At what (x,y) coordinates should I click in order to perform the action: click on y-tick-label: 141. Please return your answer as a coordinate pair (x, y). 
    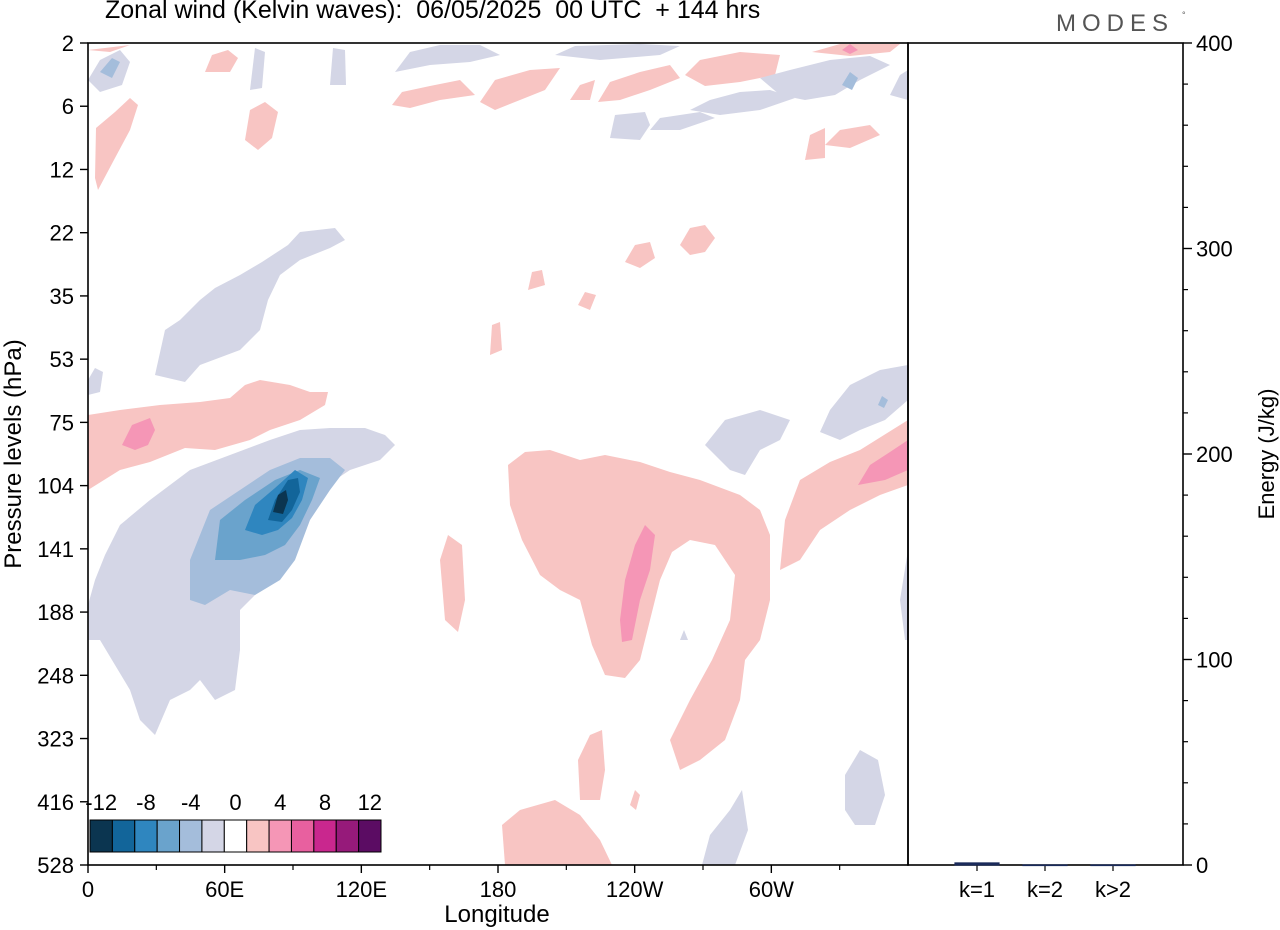
    Looking at the image, I should click on (55, 549).